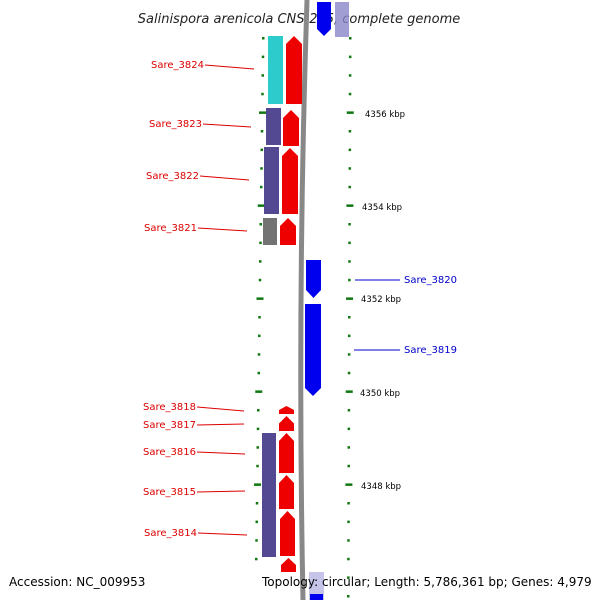 This screenshot has width=600, height=600. I want to click on kbp-label: 4348 kbp, so click(381, 487).